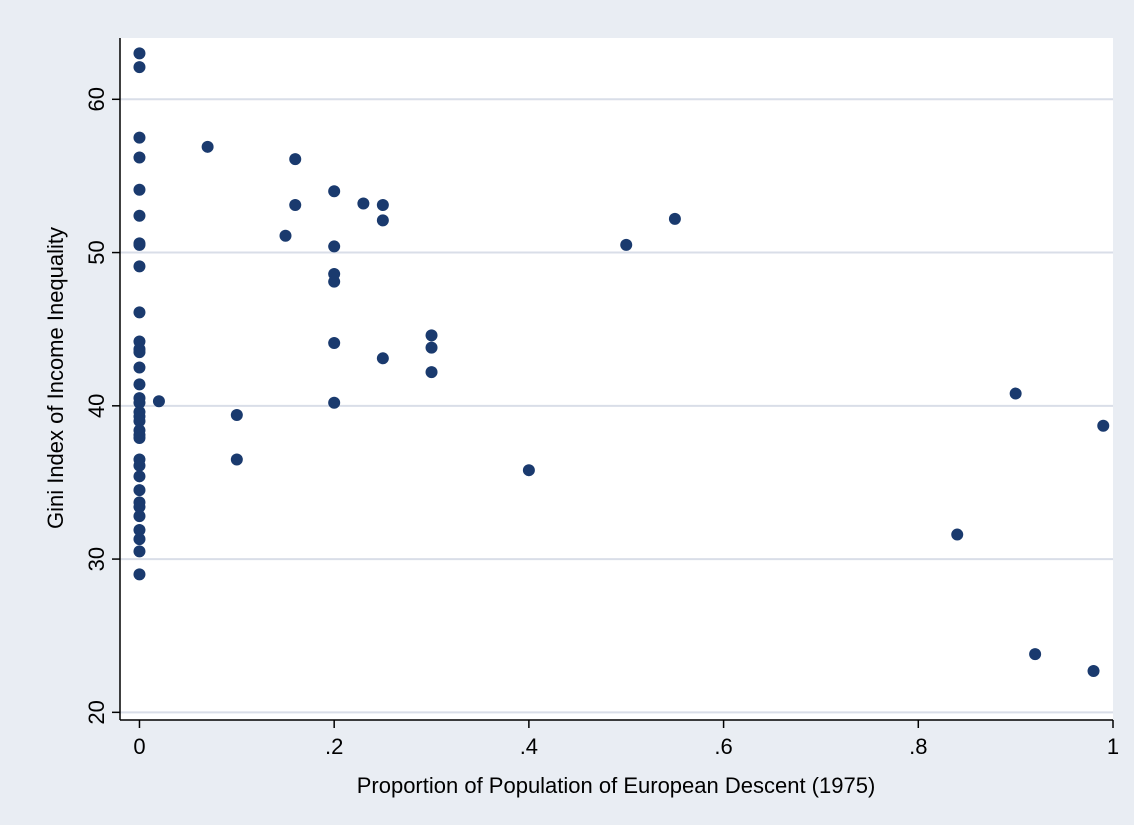 This screenshot has width=1134, height=825. I want to click on x-tick-label: .2, so click(334, 746).